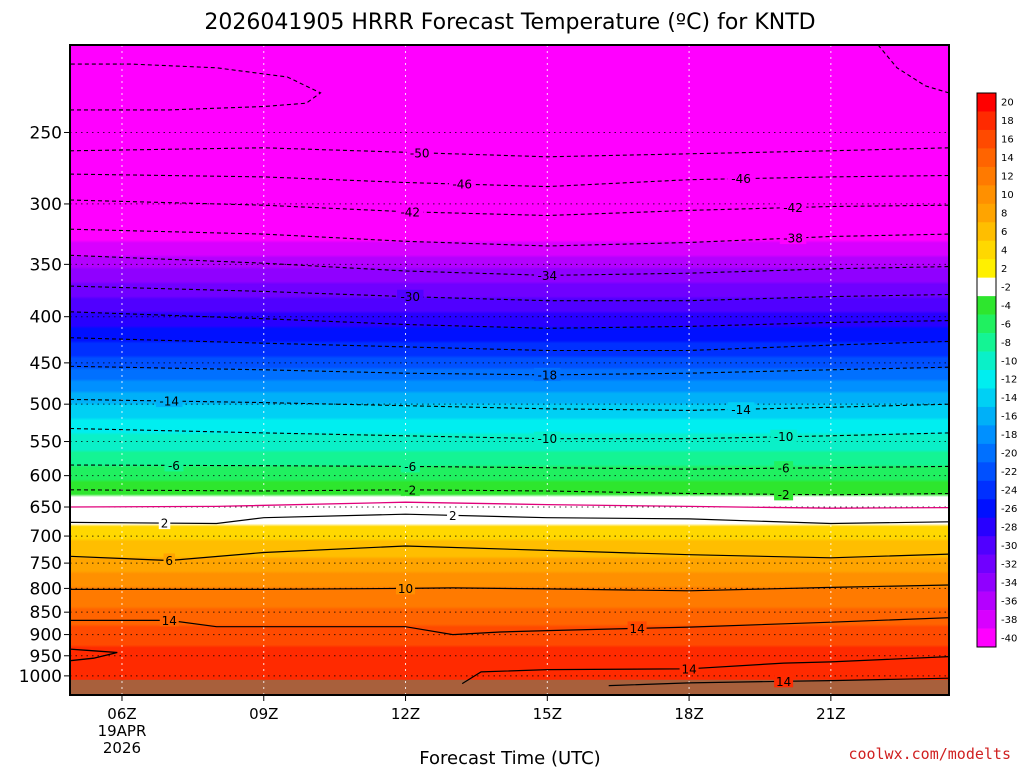  Describe the element at coordinates (509, 237) in the screenshot. I see `contour--38-3` at that location.